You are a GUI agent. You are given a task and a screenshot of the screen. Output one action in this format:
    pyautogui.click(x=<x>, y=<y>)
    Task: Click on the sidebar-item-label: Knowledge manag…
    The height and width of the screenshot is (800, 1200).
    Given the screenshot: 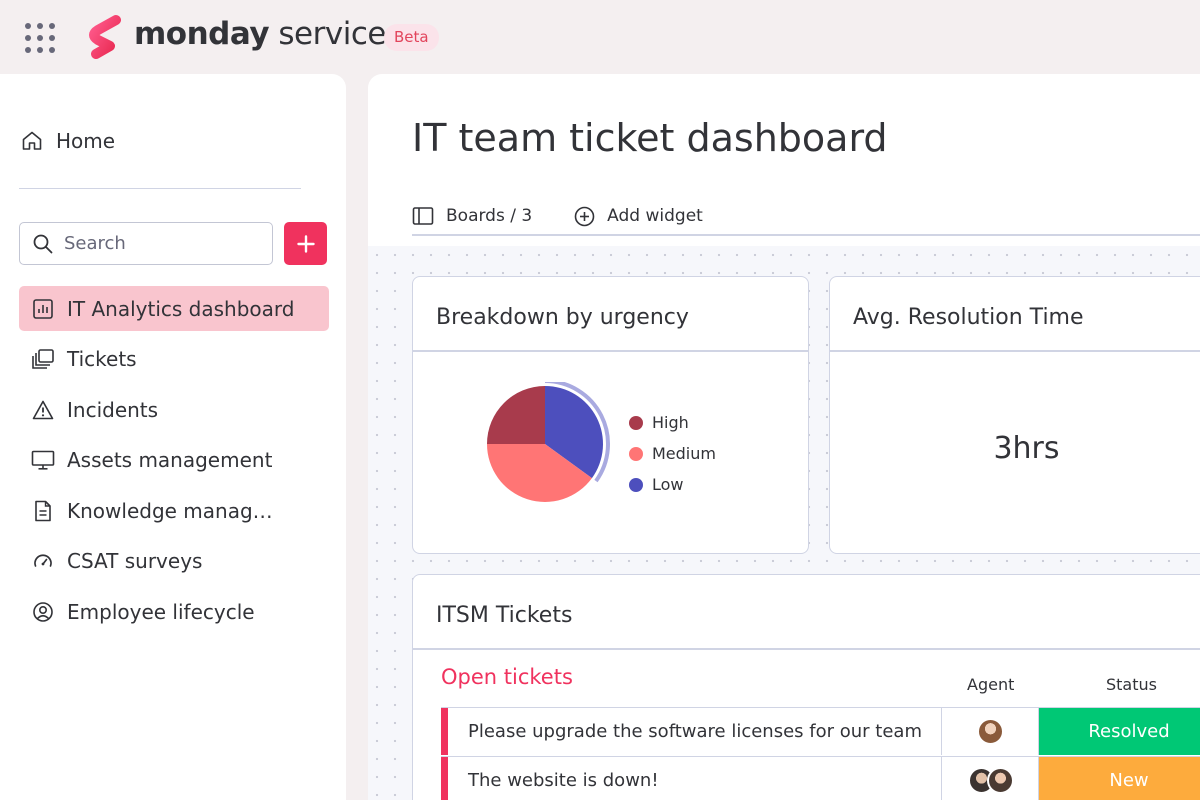 What is the action you would take?
    pyautogui.click(x=170, y=510)
    